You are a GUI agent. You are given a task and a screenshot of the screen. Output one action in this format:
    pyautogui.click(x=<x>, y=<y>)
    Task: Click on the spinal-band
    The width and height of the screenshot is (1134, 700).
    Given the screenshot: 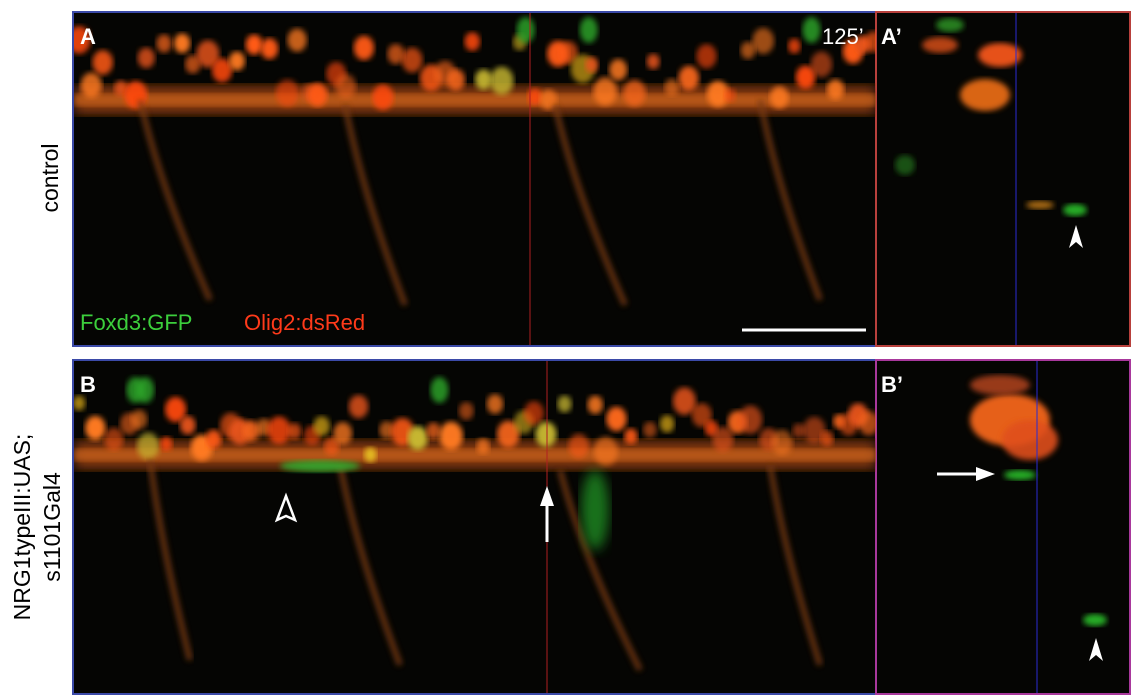 What is the action you would take?
    pyautogui.click(x=475, y=455)
    